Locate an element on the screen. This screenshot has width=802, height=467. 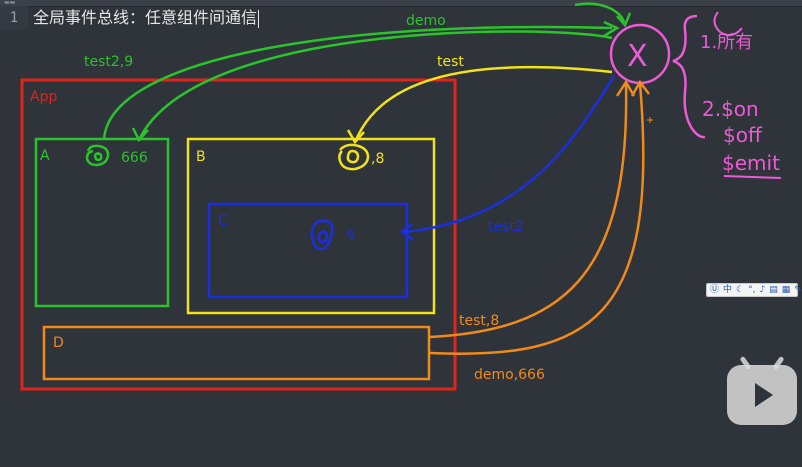
editor-text: 全局事件总线：任意组件间通信 is located at coordinates (145, 17).